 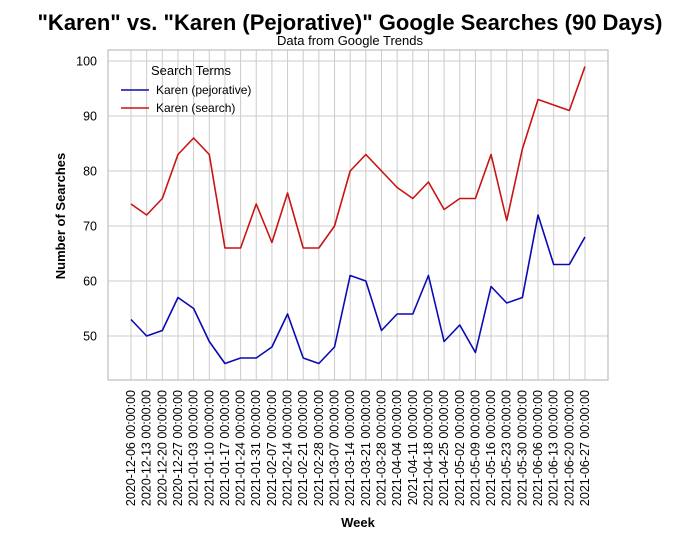 What do you see at coordinates (554, 448) in the screenshot?
I see `x-tick-label: 2021-06-13 00:00:00` at bounding box center [554, 448].